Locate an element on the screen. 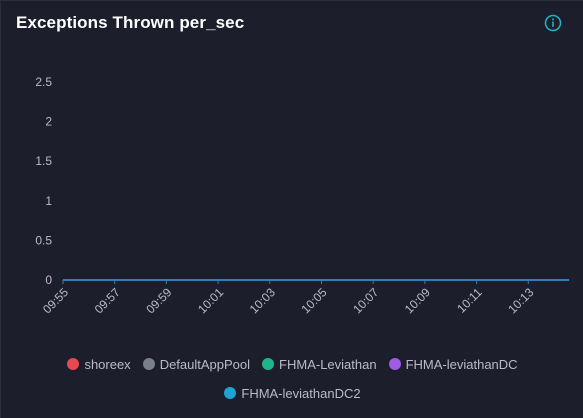 The width and height of the screenshot is (583, 418). legend-row: FHMA-leviathanDC2 is located at coordinates (292, 393).